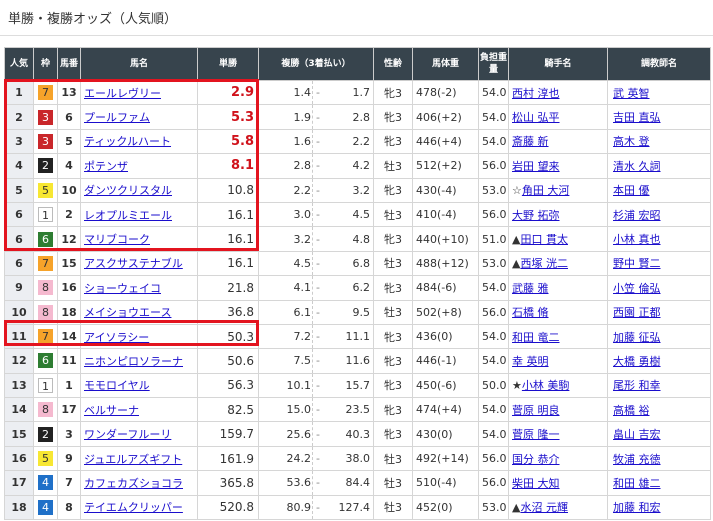 The height and width of the screenshot is (521, 713). Describe the element at coordinates (530, 361) in the screenshot. I see `jockey-link: 幸 英明` at that location.